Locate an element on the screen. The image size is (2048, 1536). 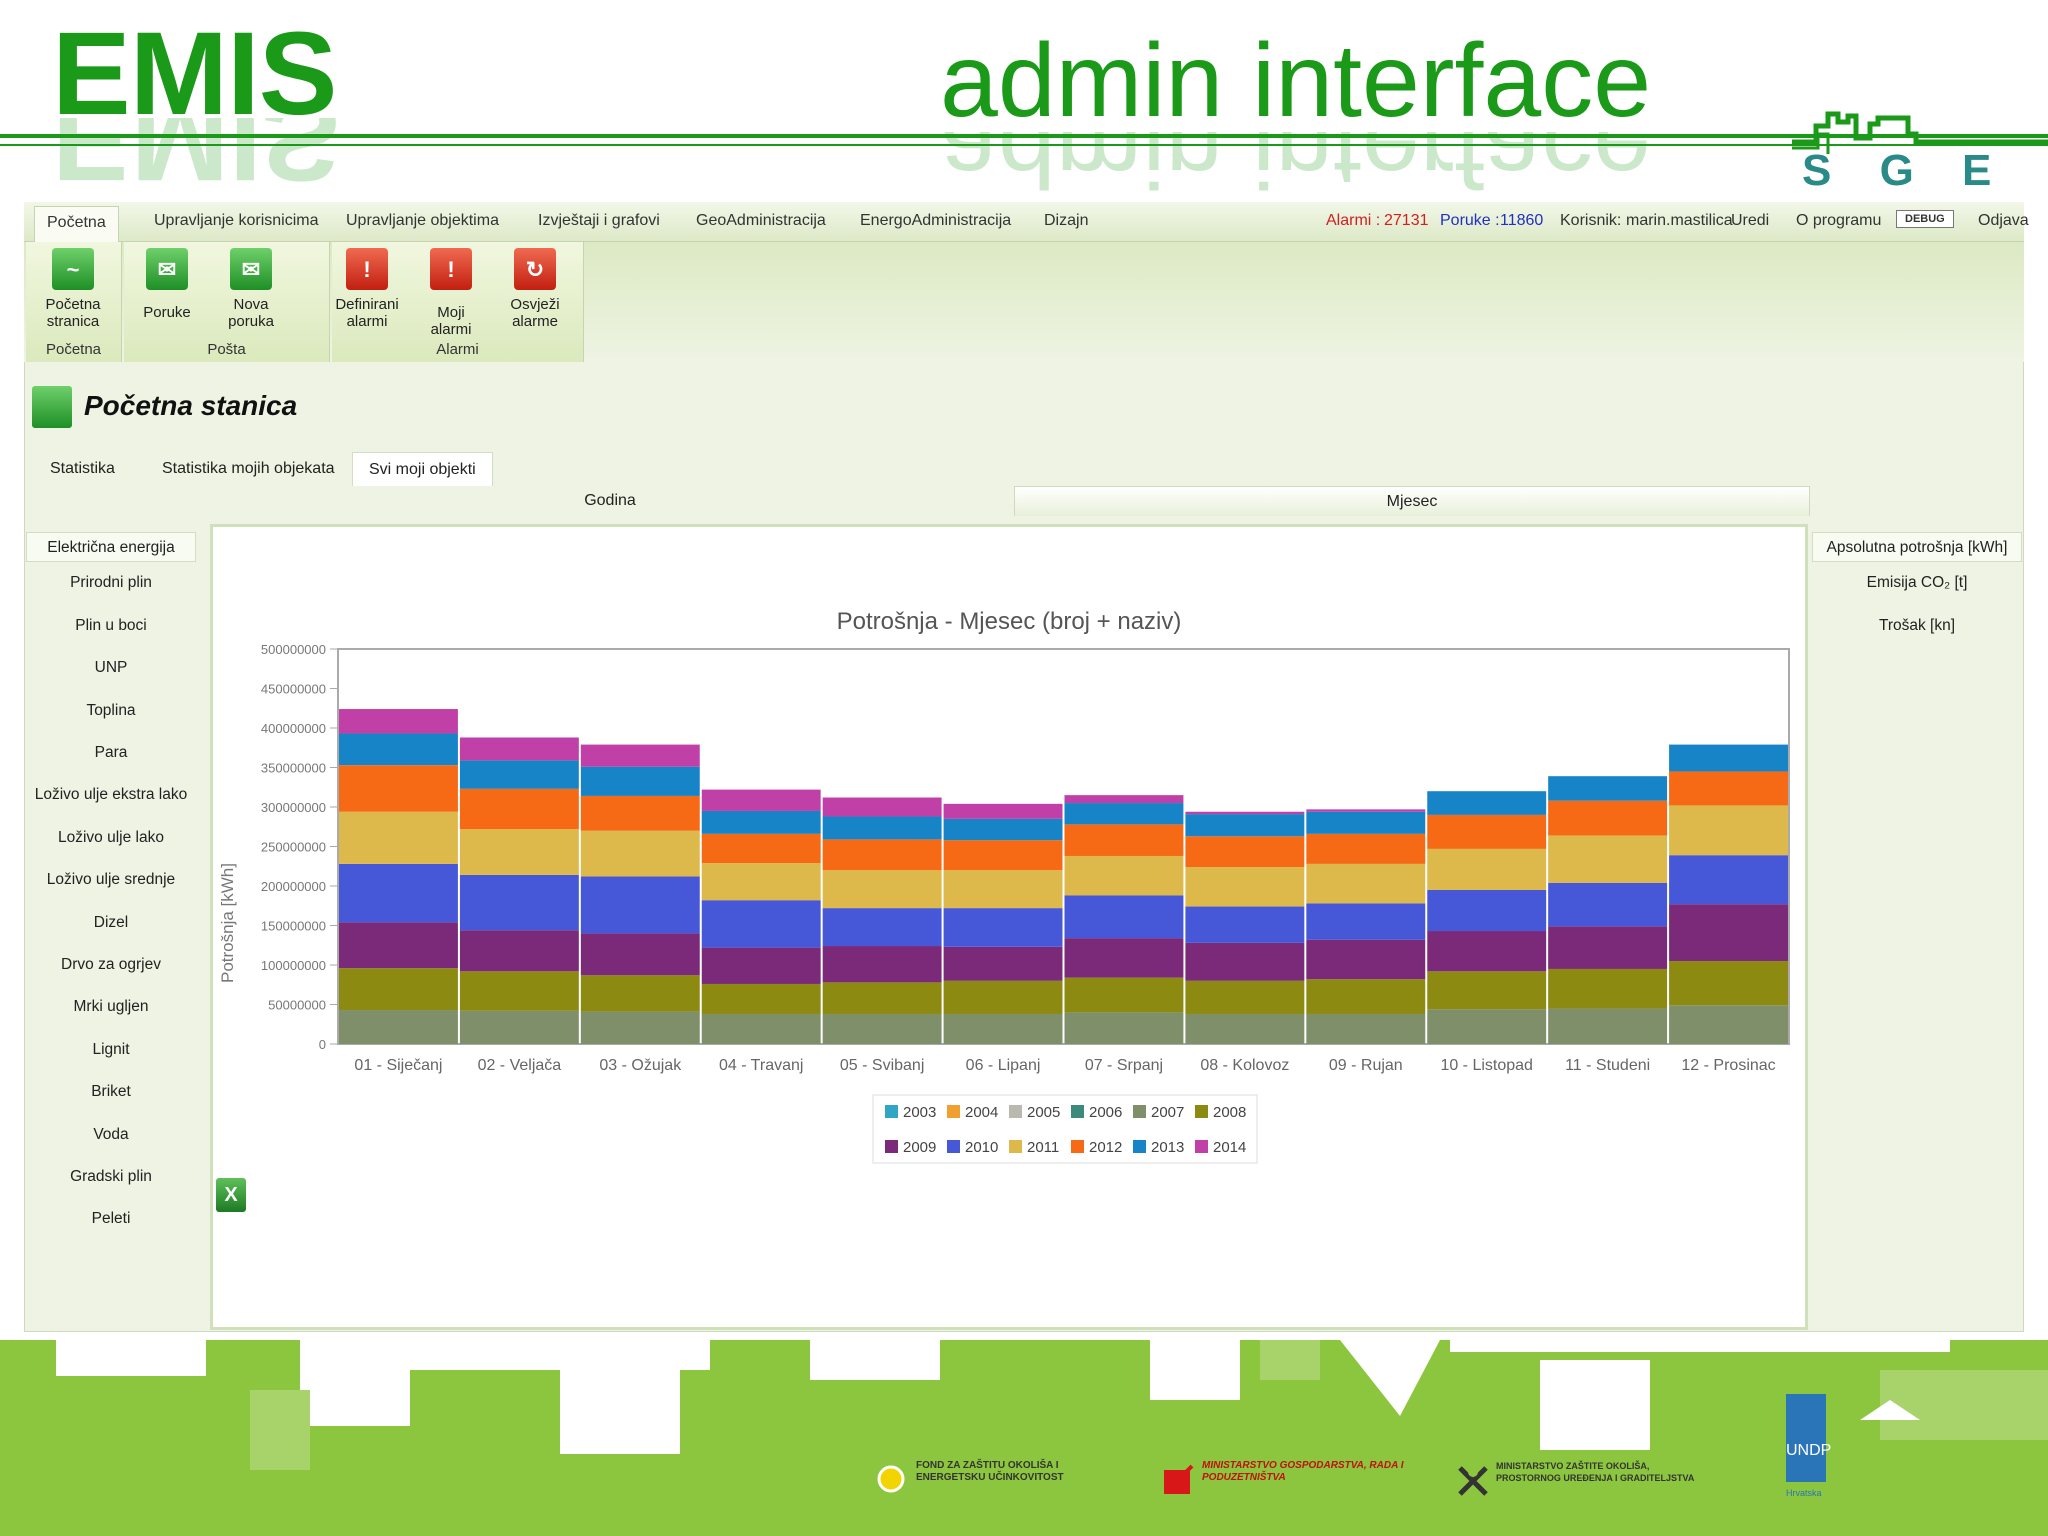
definirani-alarmi-button: ! Definirani alarmi is located at coordinates (367, 289).